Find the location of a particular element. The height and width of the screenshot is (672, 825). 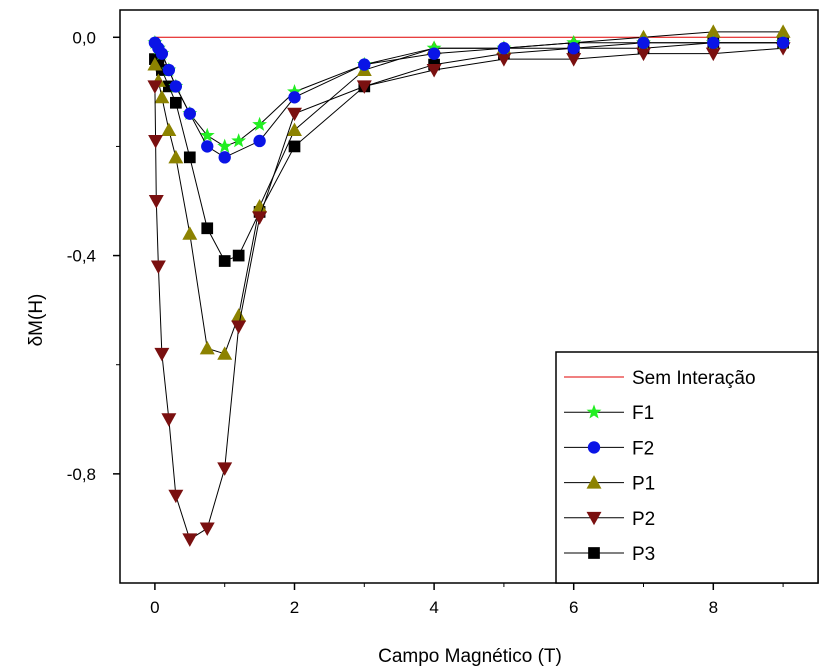

series-f1 is located at coordinates (469, 93).